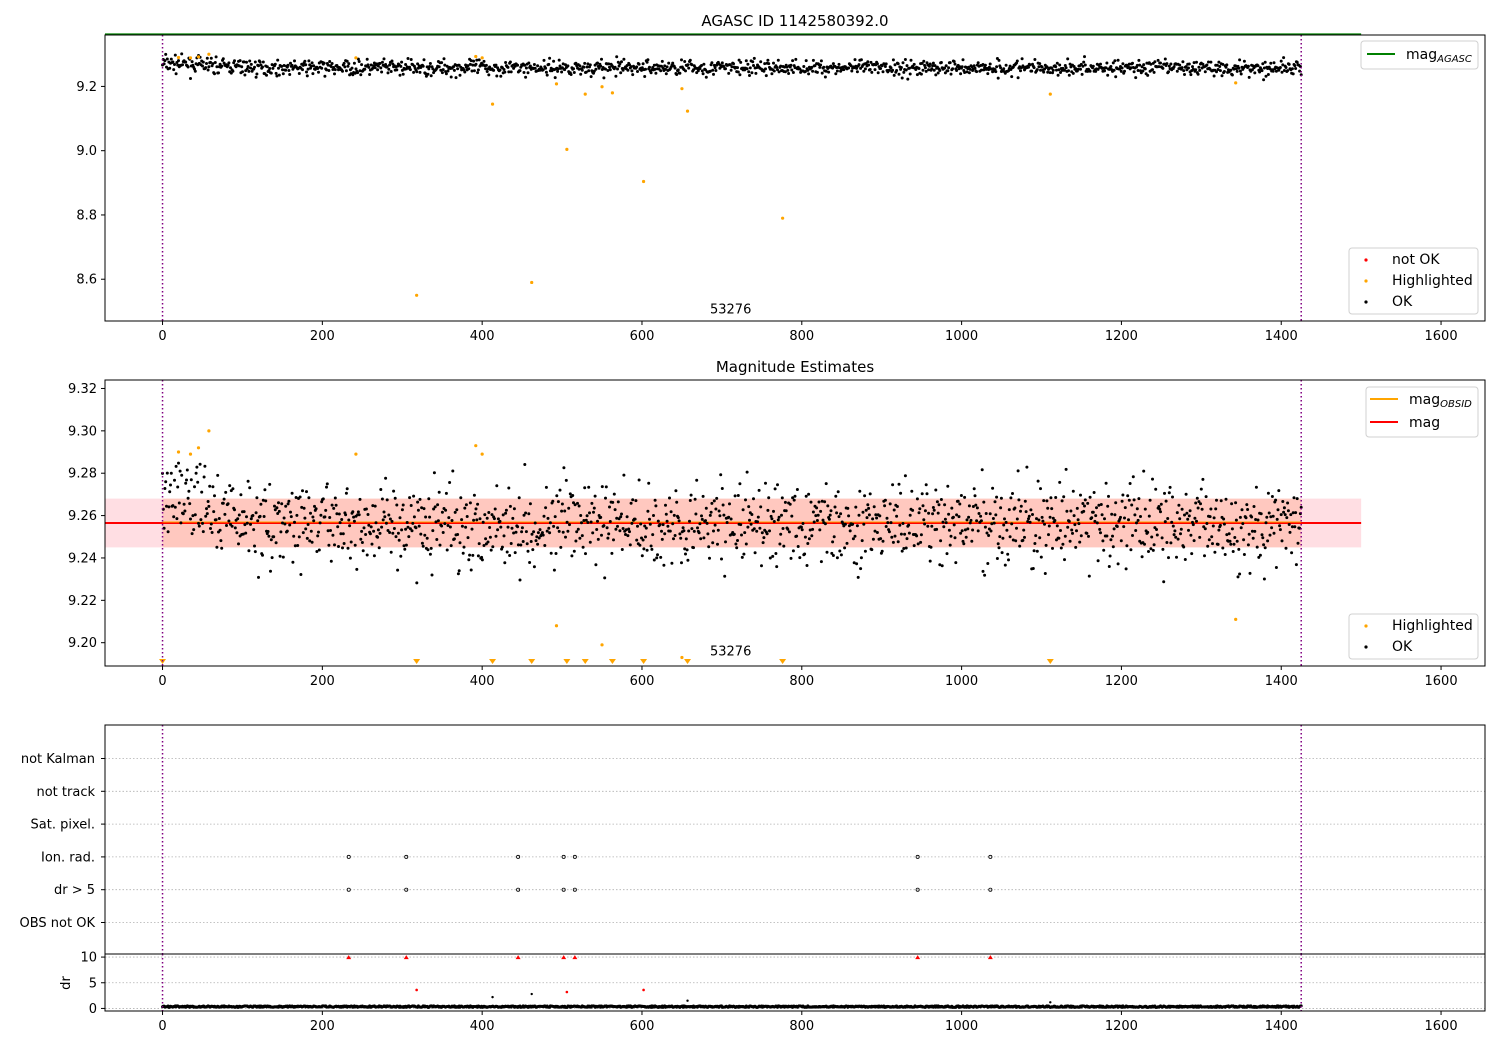 The width and height of the screenshot is (1500, 1054). Describe the element at coordinates (795, 367) in the screenshot. I see `panel-title-magnitude-estimates: Magnitude Estimates` at that location.